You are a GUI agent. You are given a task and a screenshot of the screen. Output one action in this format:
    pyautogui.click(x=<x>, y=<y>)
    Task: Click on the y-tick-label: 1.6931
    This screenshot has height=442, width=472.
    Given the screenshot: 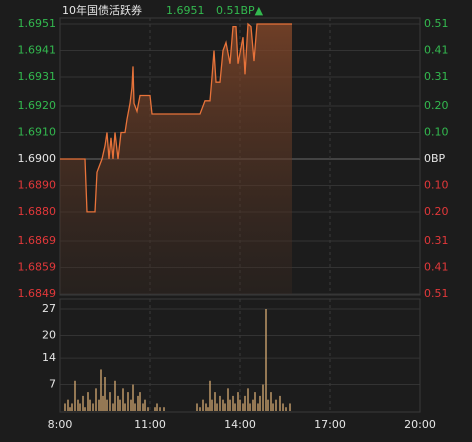 What is the action you would take?
    pyautogui.click(x=37, y=76)
    